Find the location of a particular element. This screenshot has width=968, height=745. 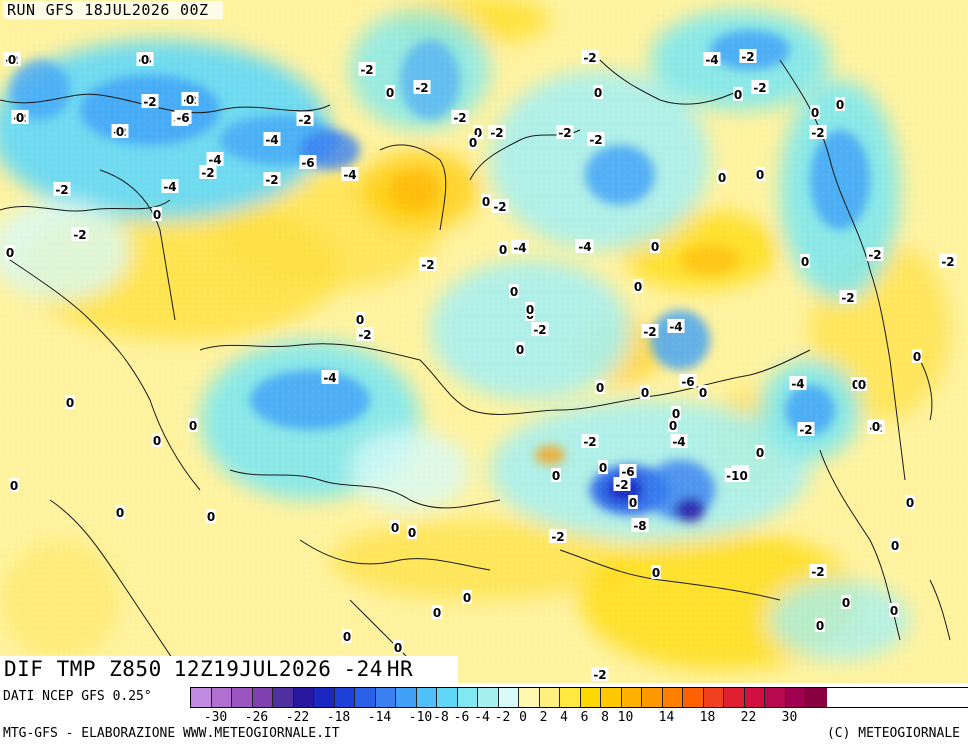

contour-label: -8 is located at coordinates (640, 525).